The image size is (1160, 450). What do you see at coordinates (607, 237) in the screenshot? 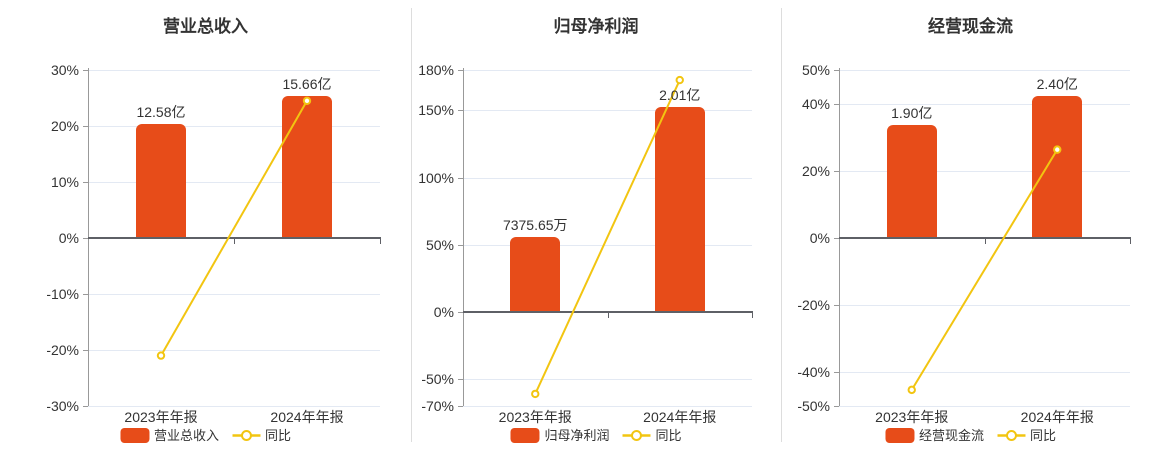
I see `yoy-line-series` at bounding box center [607, 237].